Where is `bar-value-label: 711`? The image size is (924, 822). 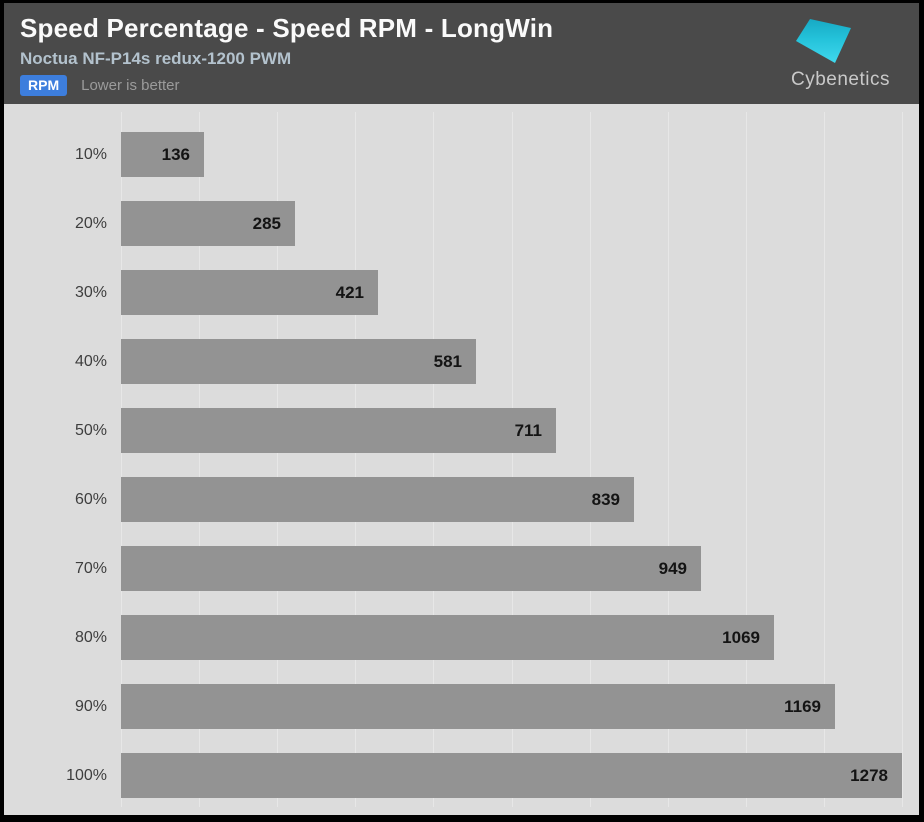 bar-value-label: 711 is located at coordinates (528, 430).